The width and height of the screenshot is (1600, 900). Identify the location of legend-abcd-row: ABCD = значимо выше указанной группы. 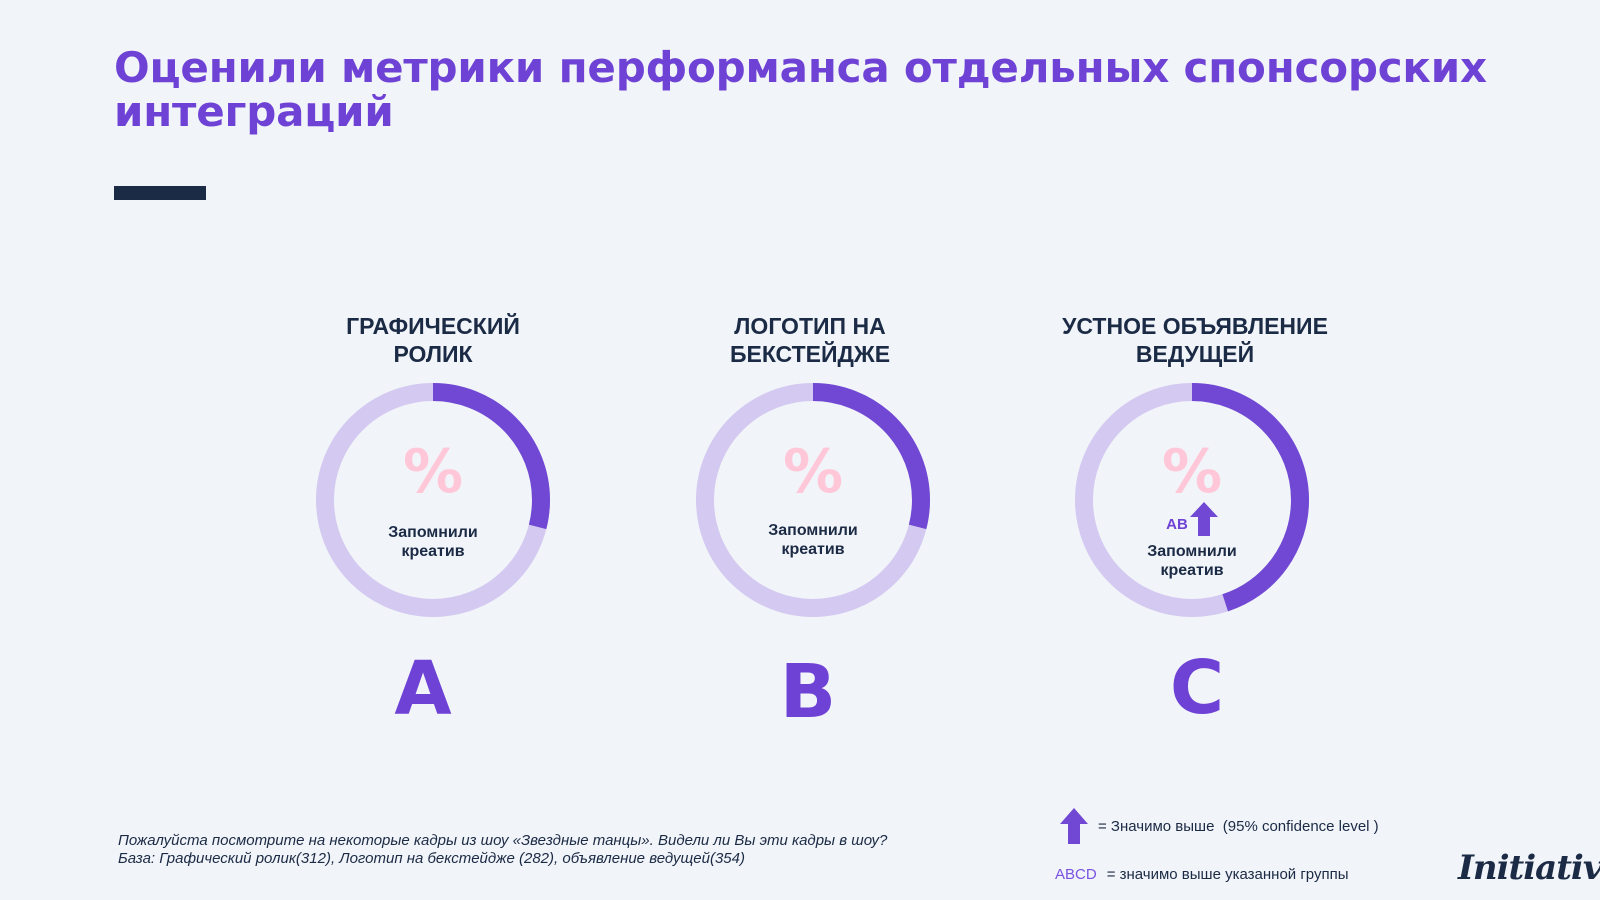
(1202, 874).